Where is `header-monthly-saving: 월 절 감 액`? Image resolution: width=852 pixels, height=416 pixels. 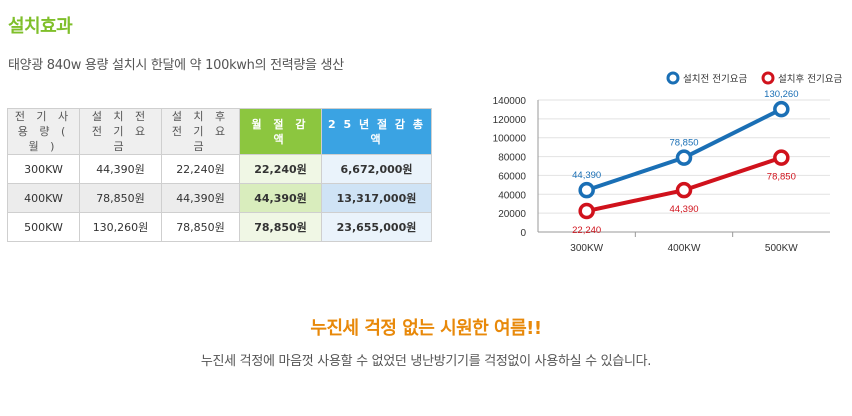
header-monthly-saving: 월 절 감 액 is located at coordinates (280, 131).